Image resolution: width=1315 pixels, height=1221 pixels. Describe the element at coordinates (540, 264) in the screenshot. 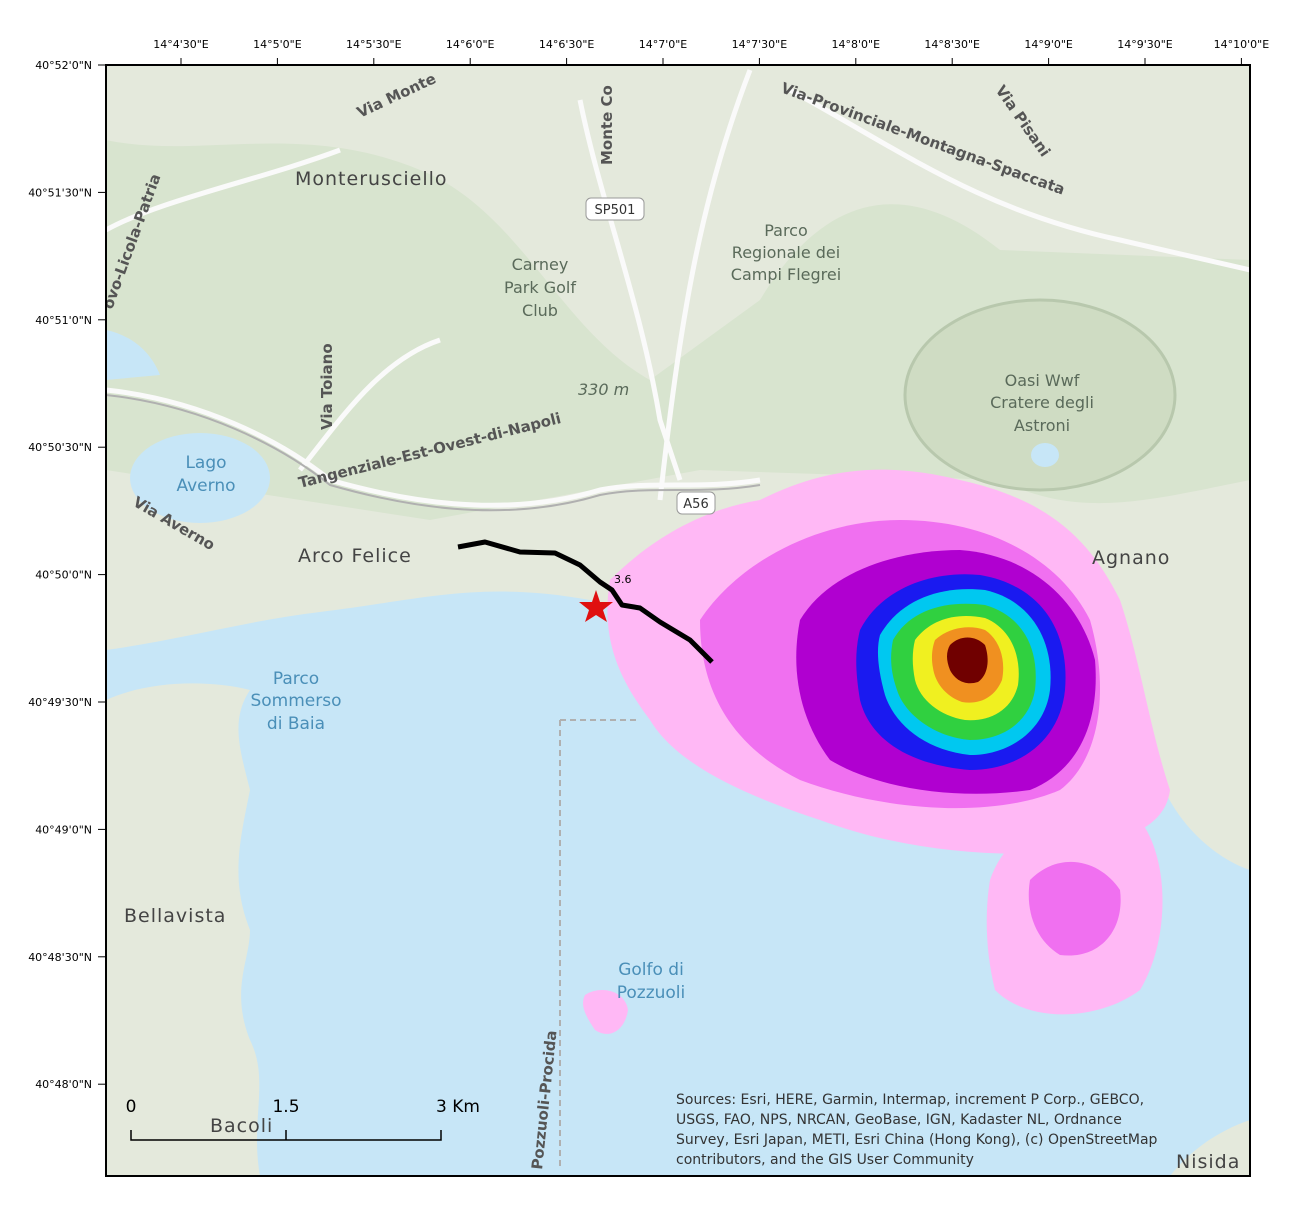

I see `place-label: Carney` at that location.